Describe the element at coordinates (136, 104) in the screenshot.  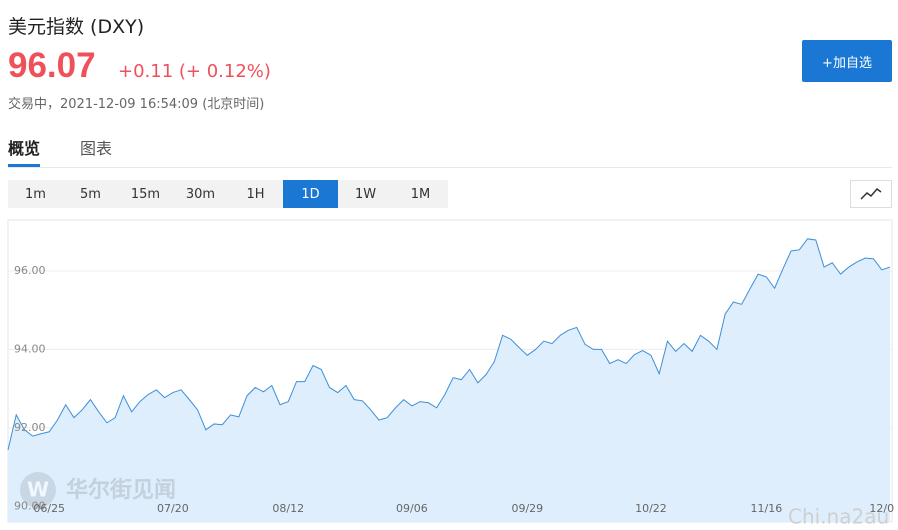
I see `status: 交易中，2021-12-09 16:54:09 (北京时间)` at that location.